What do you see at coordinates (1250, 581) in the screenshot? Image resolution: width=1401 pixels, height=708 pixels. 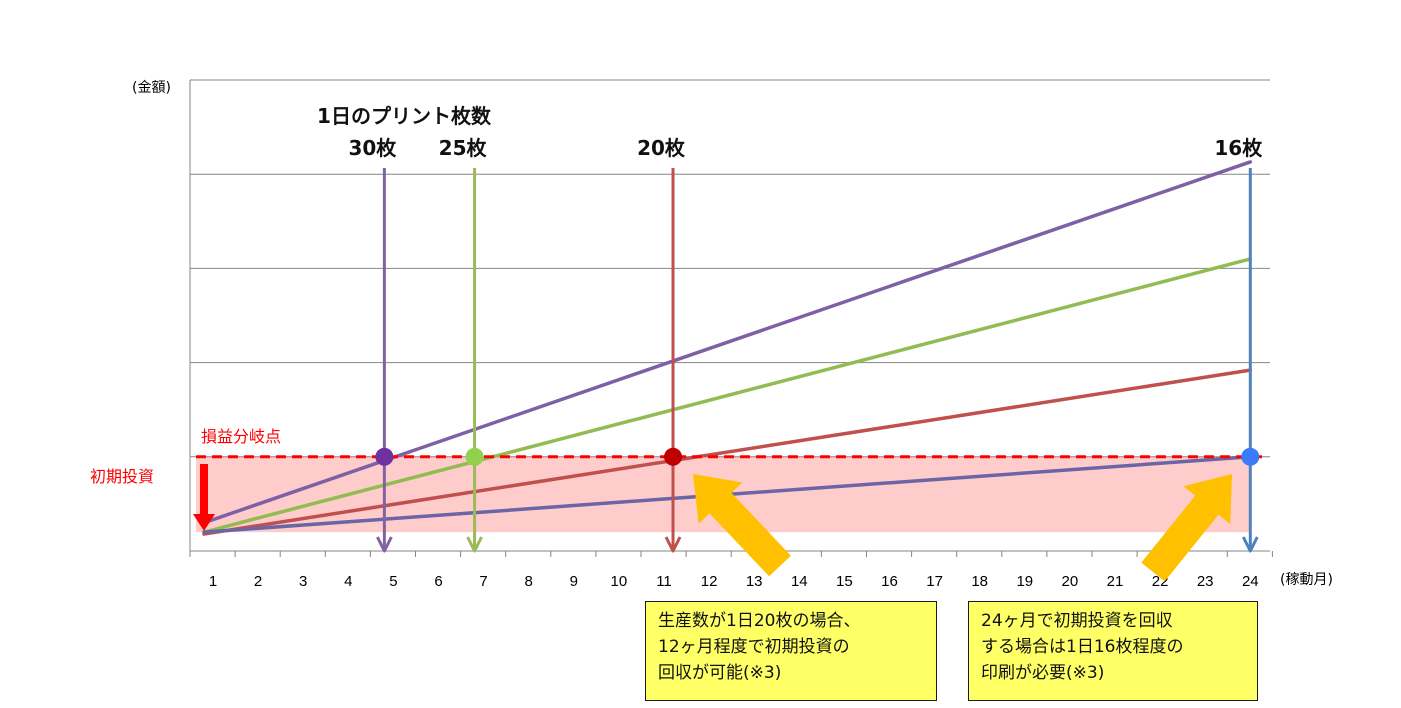 I see `x-tick-label: 24` at bounding box center [1250, 581].